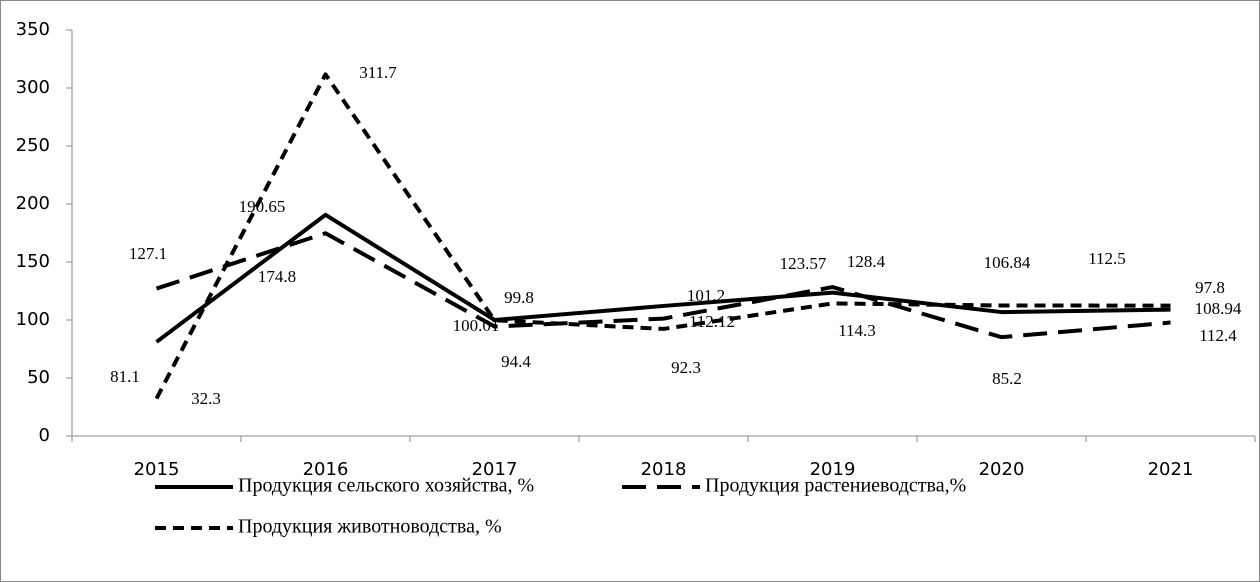 This screenshot has width=1260, height=582. Describe the element at coordinates (1007, 378) in the screenshot. I see `data-label: 85.2` at that location.